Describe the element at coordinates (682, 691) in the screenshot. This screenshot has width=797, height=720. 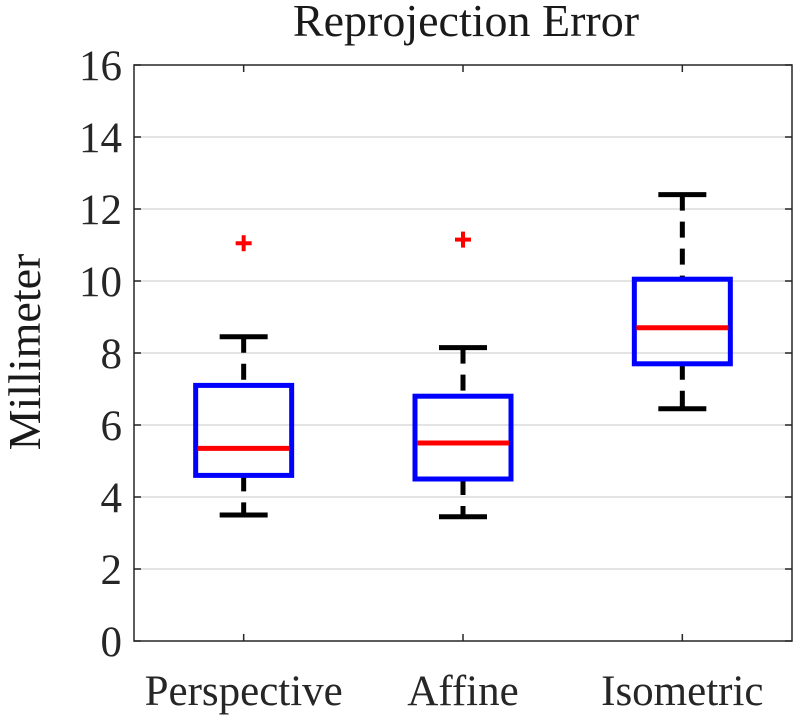
I see `x-tick-label: Isometric` at that location.